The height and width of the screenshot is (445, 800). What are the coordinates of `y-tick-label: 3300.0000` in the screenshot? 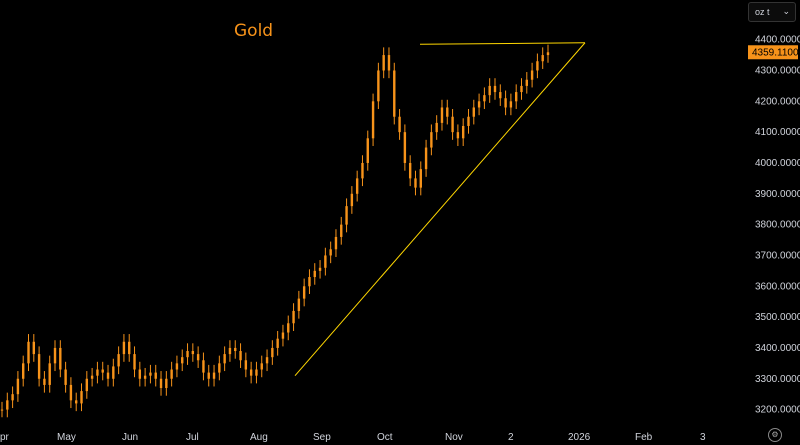 It's located at (777, 379).